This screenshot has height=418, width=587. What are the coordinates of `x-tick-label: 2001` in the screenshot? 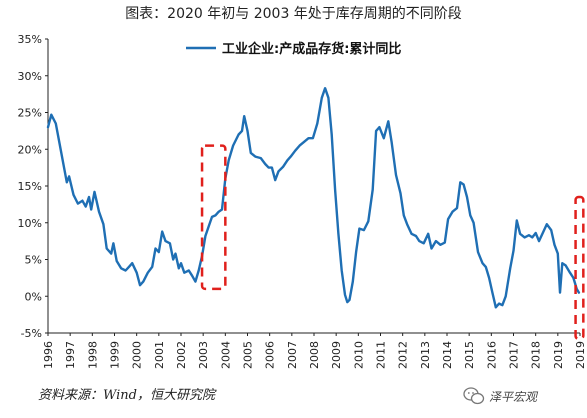 It's located at (159, 355).